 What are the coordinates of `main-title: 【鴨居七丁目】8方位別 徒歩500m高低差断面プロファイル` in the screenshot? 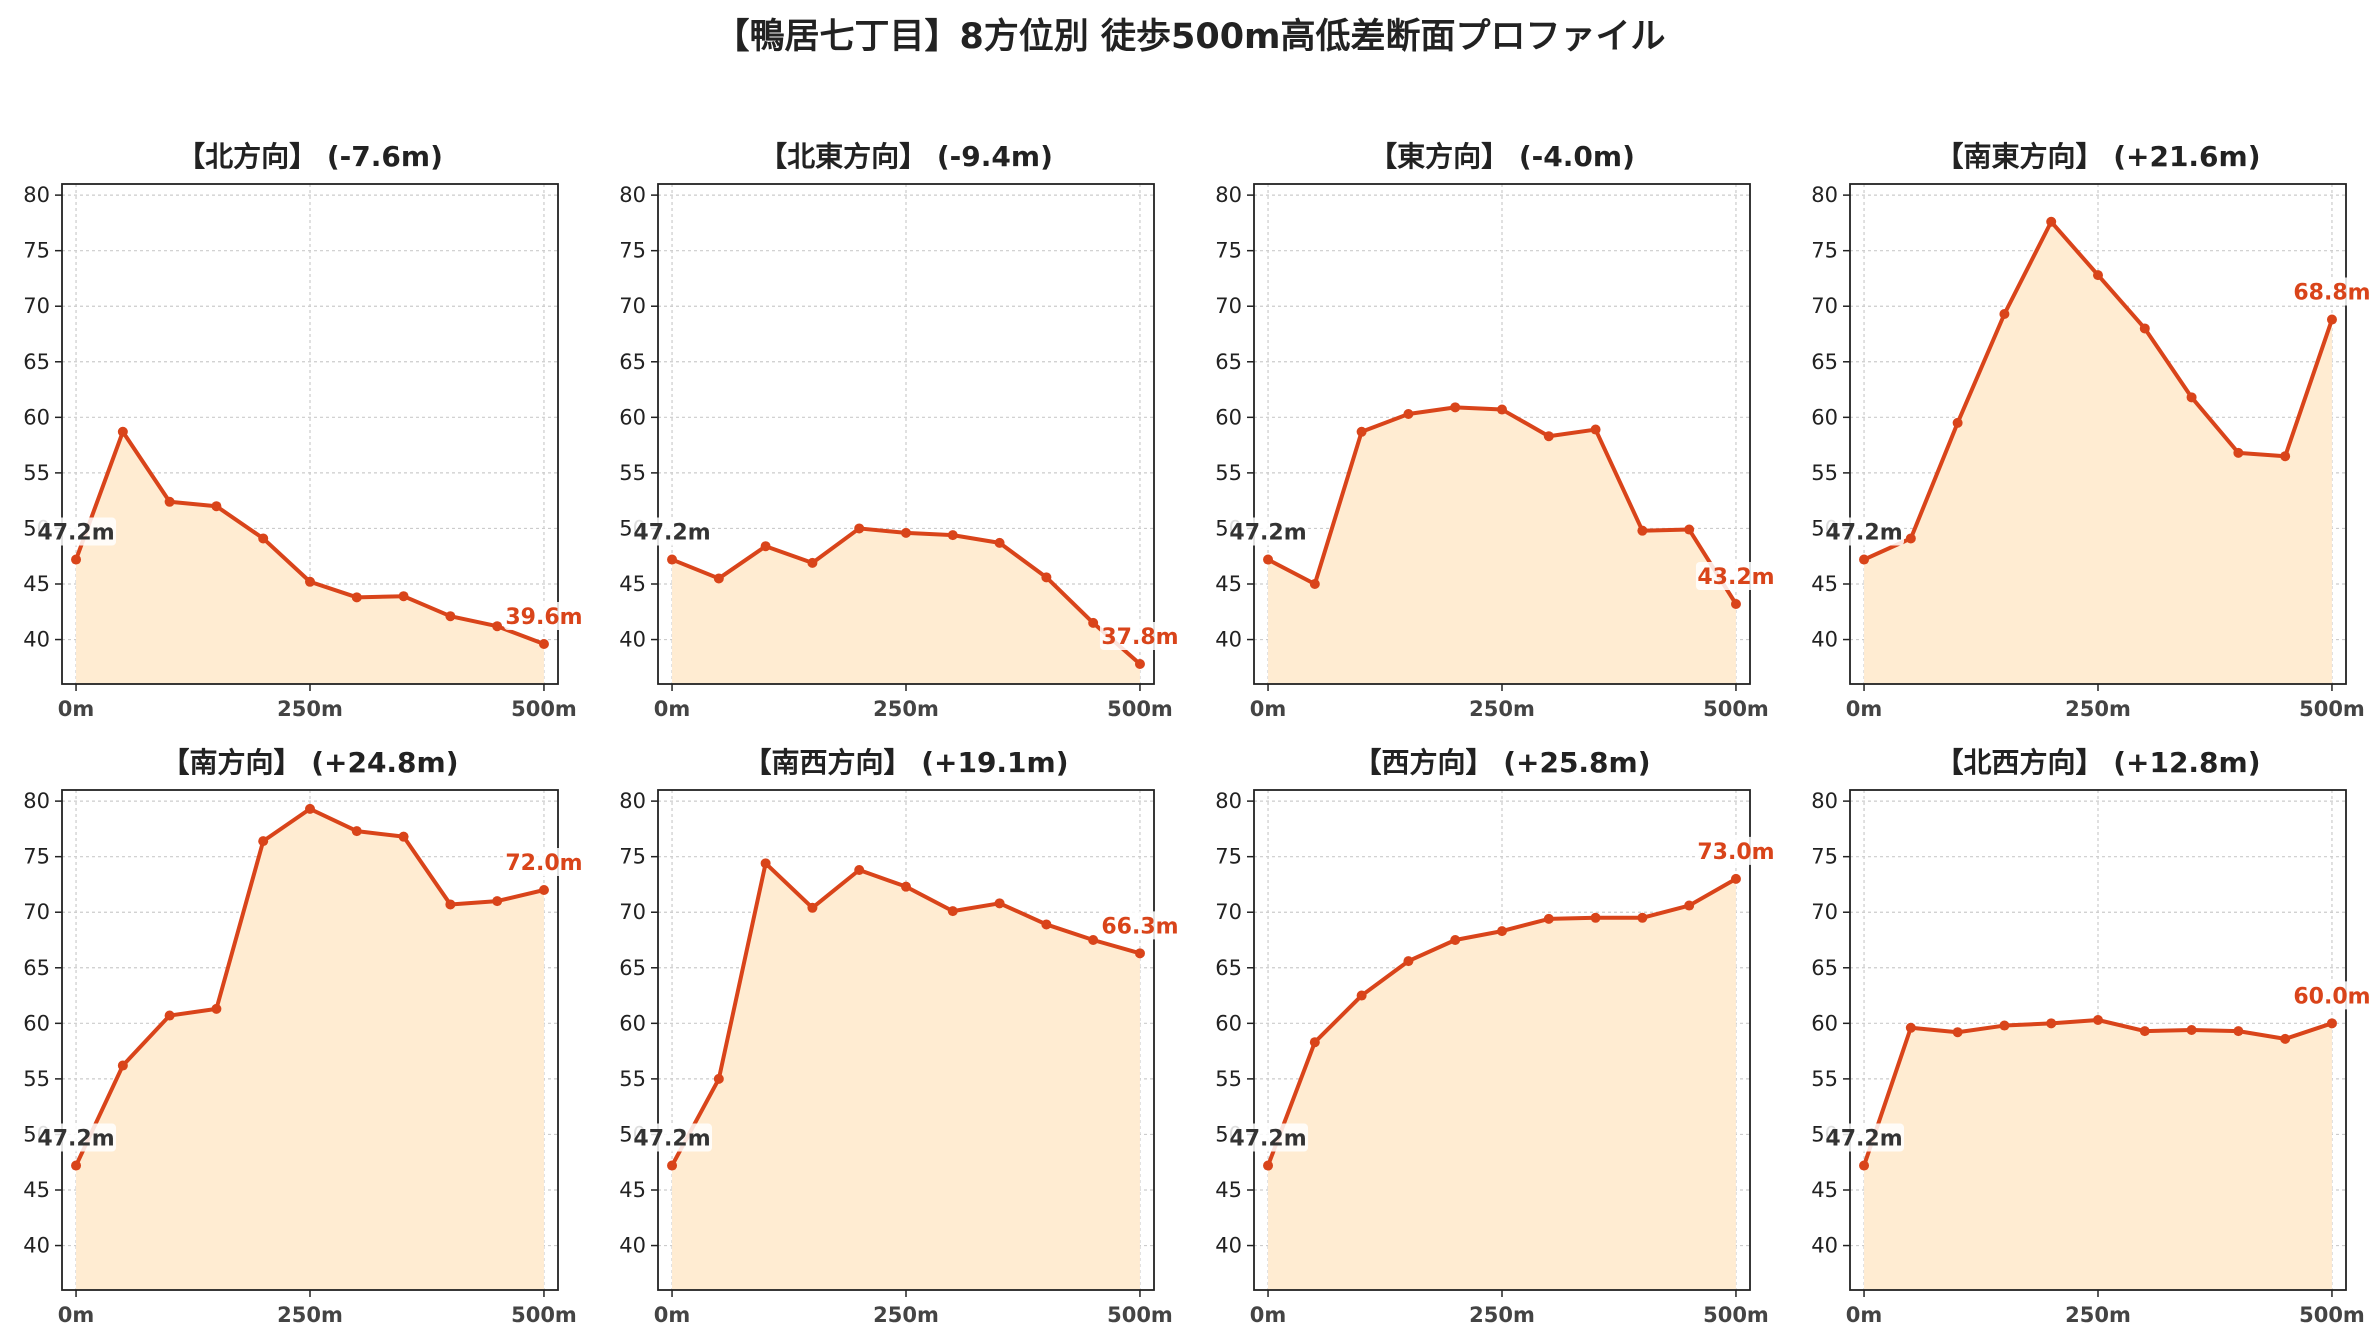 It's located at (1190, 37).